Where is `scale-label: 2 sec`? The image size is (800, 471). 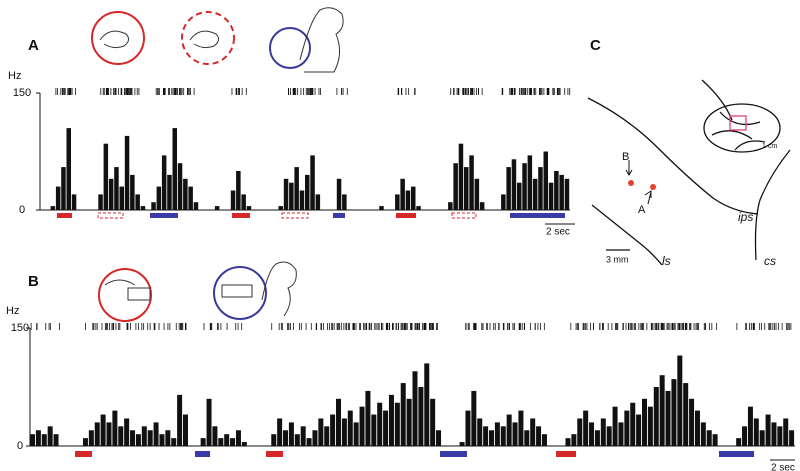
scale-label: 2 sec is located at coordinates (783, 467).